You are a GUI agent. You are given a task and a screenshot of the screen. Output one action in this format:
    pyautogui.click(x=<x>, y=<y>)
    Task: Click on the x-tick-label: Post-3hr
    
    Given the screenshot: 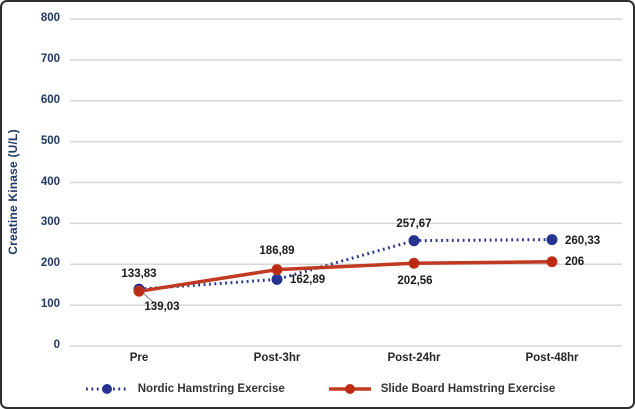 What is the action you would take?
    pyautogui.click(x=277, y=358)
    